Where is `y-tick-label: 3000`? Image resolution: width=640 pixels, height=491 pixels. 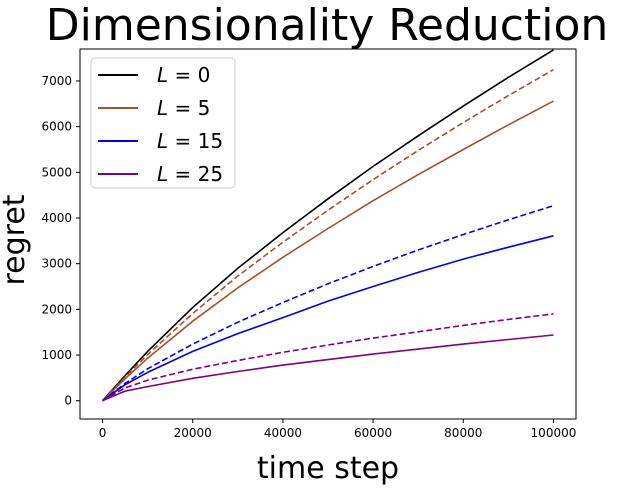 y-tick-label: 3000 is located at coordinates (56, 264).